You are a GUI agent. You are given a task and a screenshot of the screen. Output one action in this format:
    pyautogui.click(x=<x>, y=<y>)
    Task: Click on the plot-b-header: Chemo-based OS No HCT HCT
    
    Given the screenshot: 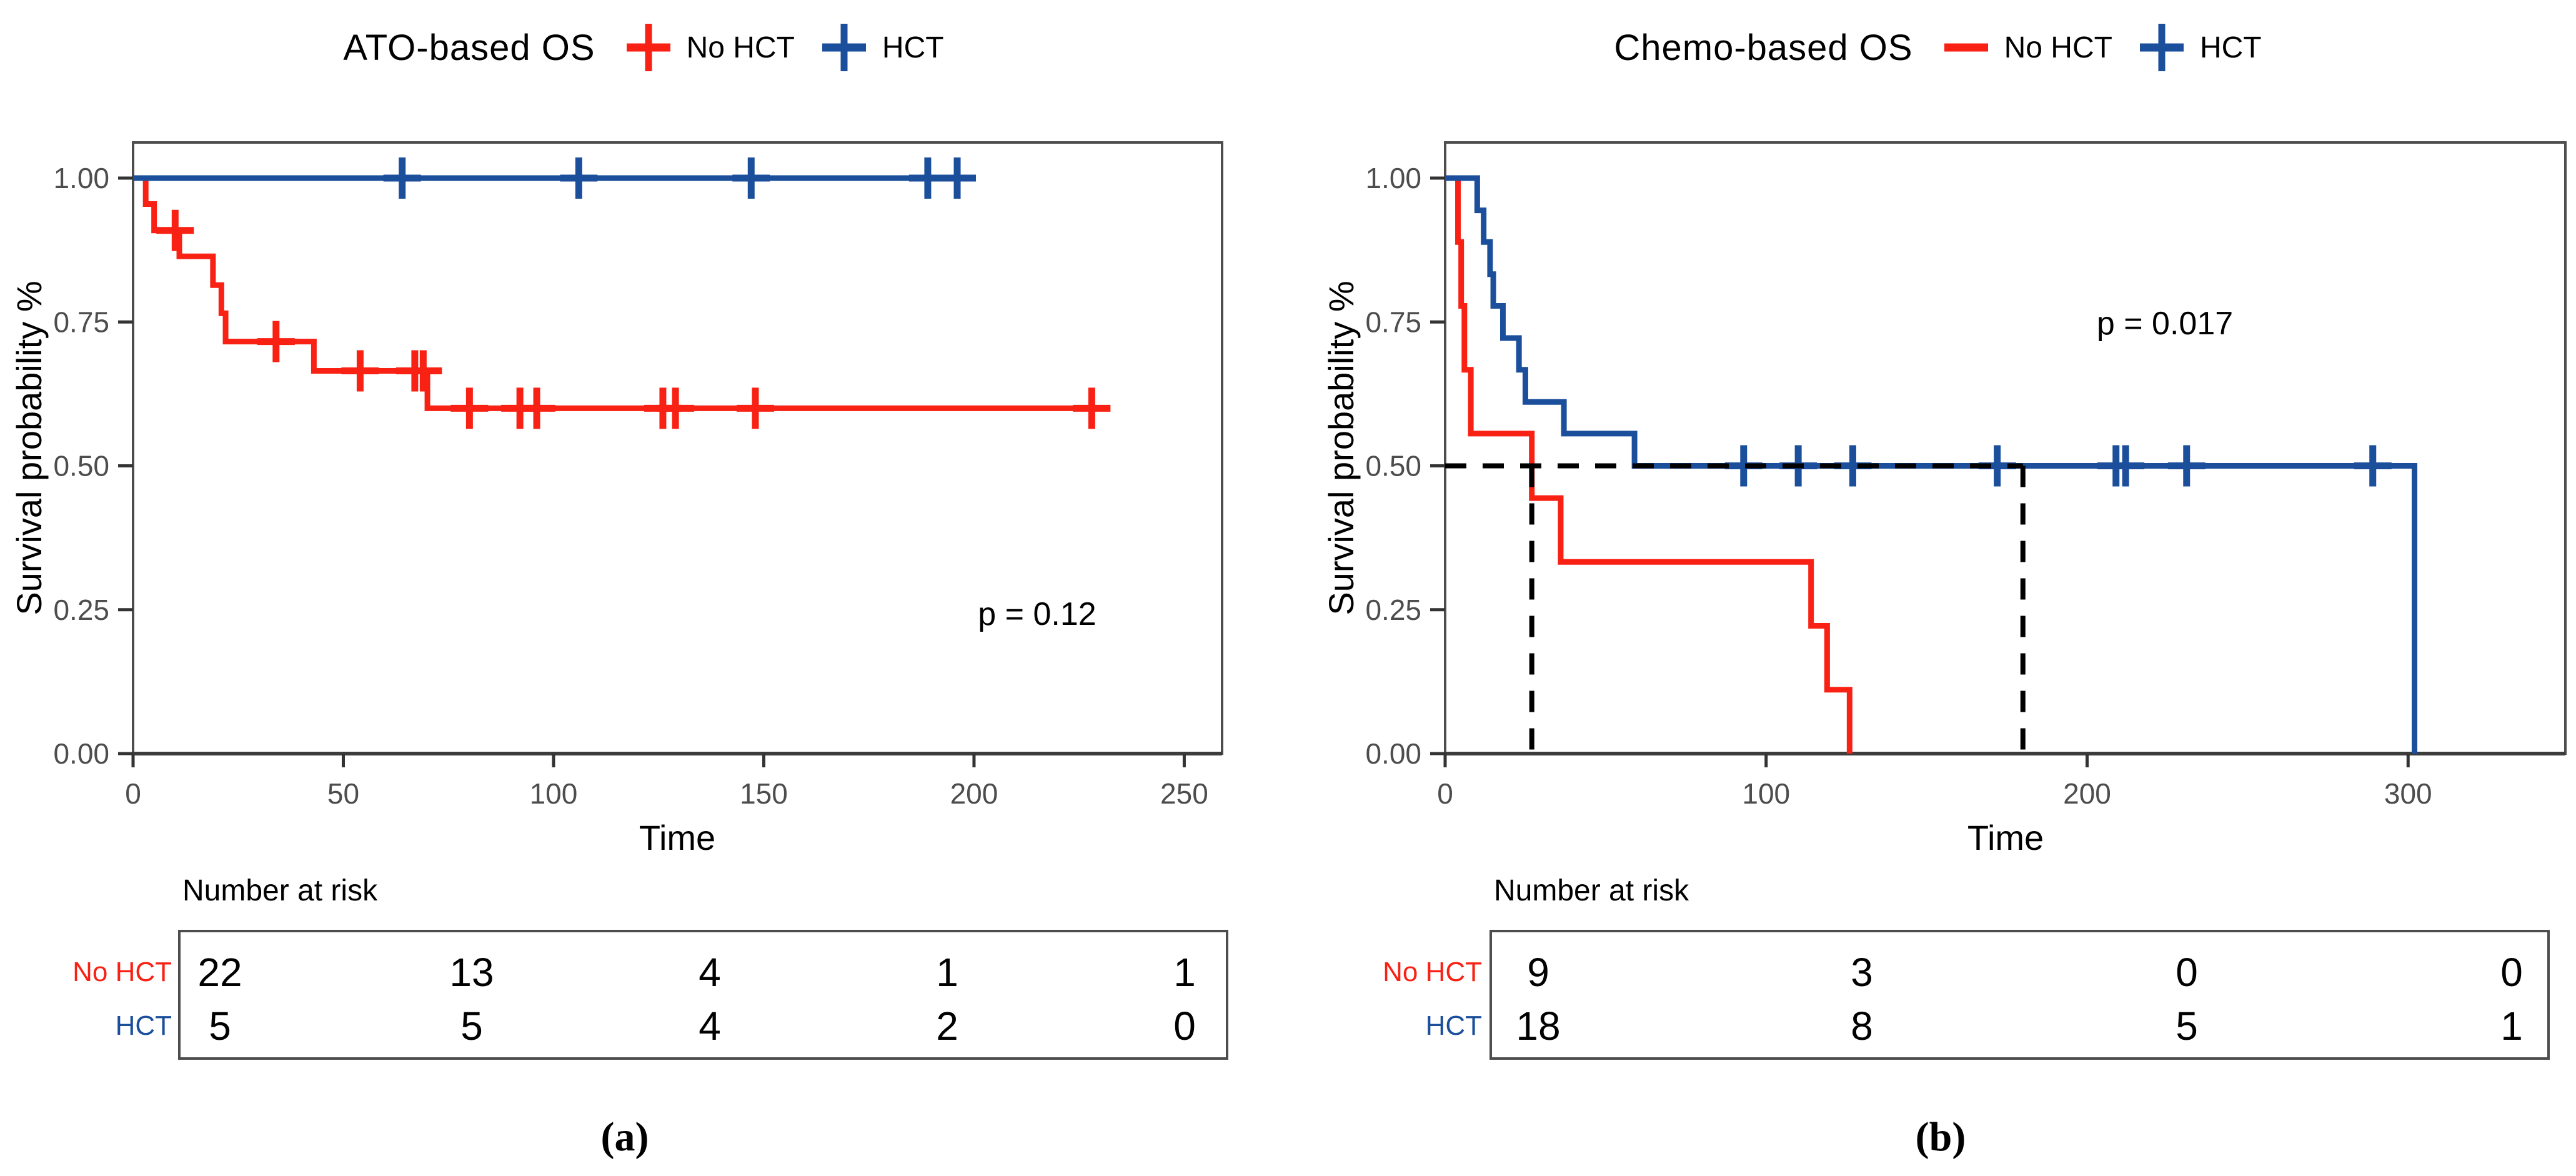 What is the action you would take?
    pyautogui.click(x=1938, y=47)
    